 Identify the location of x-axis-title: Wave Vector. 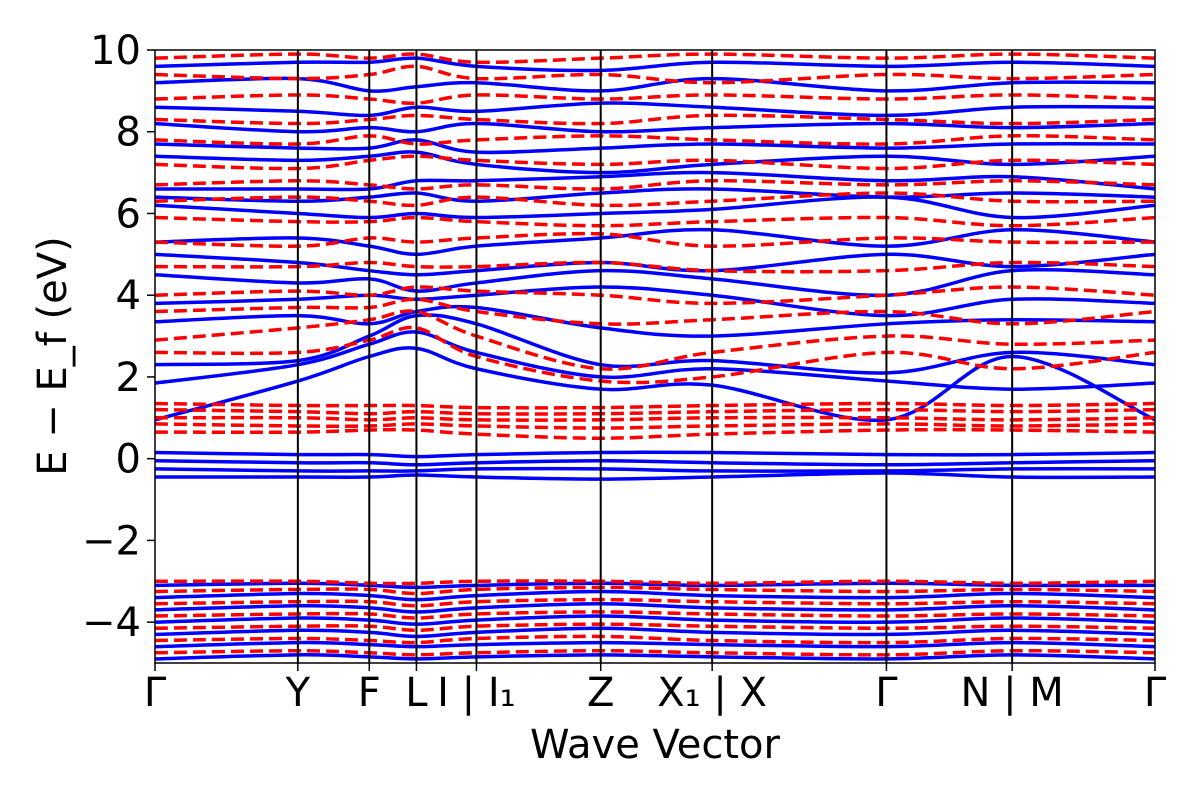
(655, 745).